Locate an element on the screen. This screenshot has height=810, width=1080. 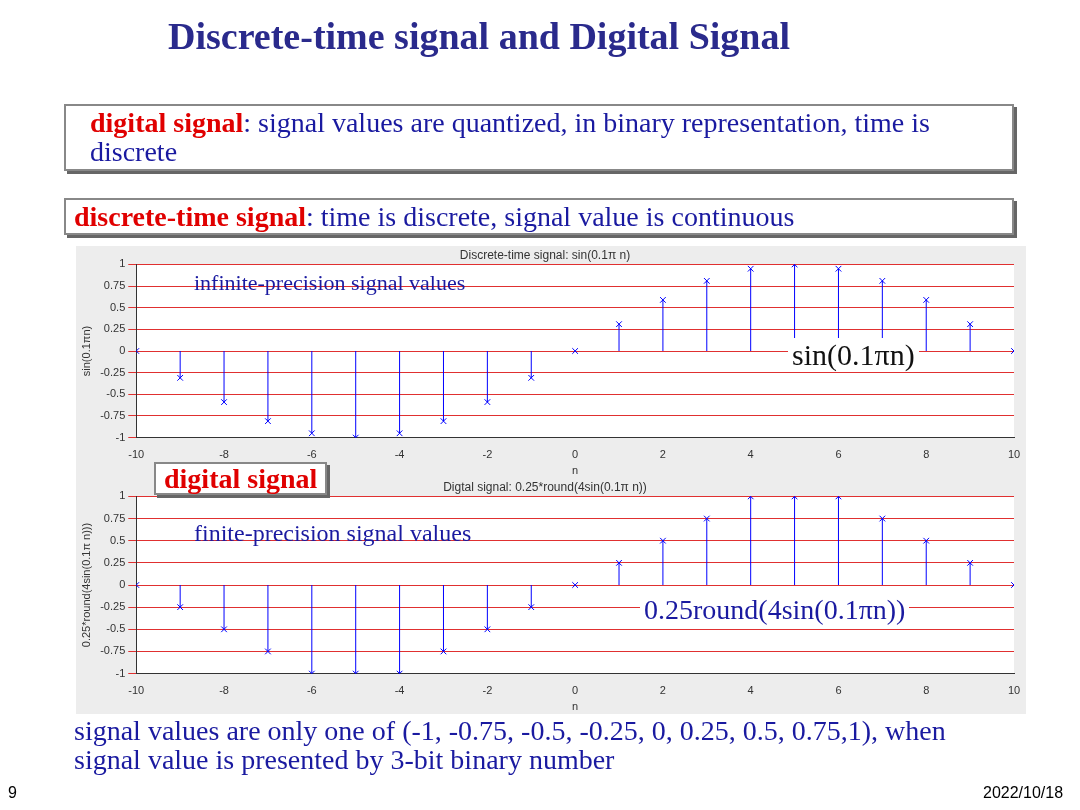
annotation: sin(0.1πn) is located at coordinates (853, 355).